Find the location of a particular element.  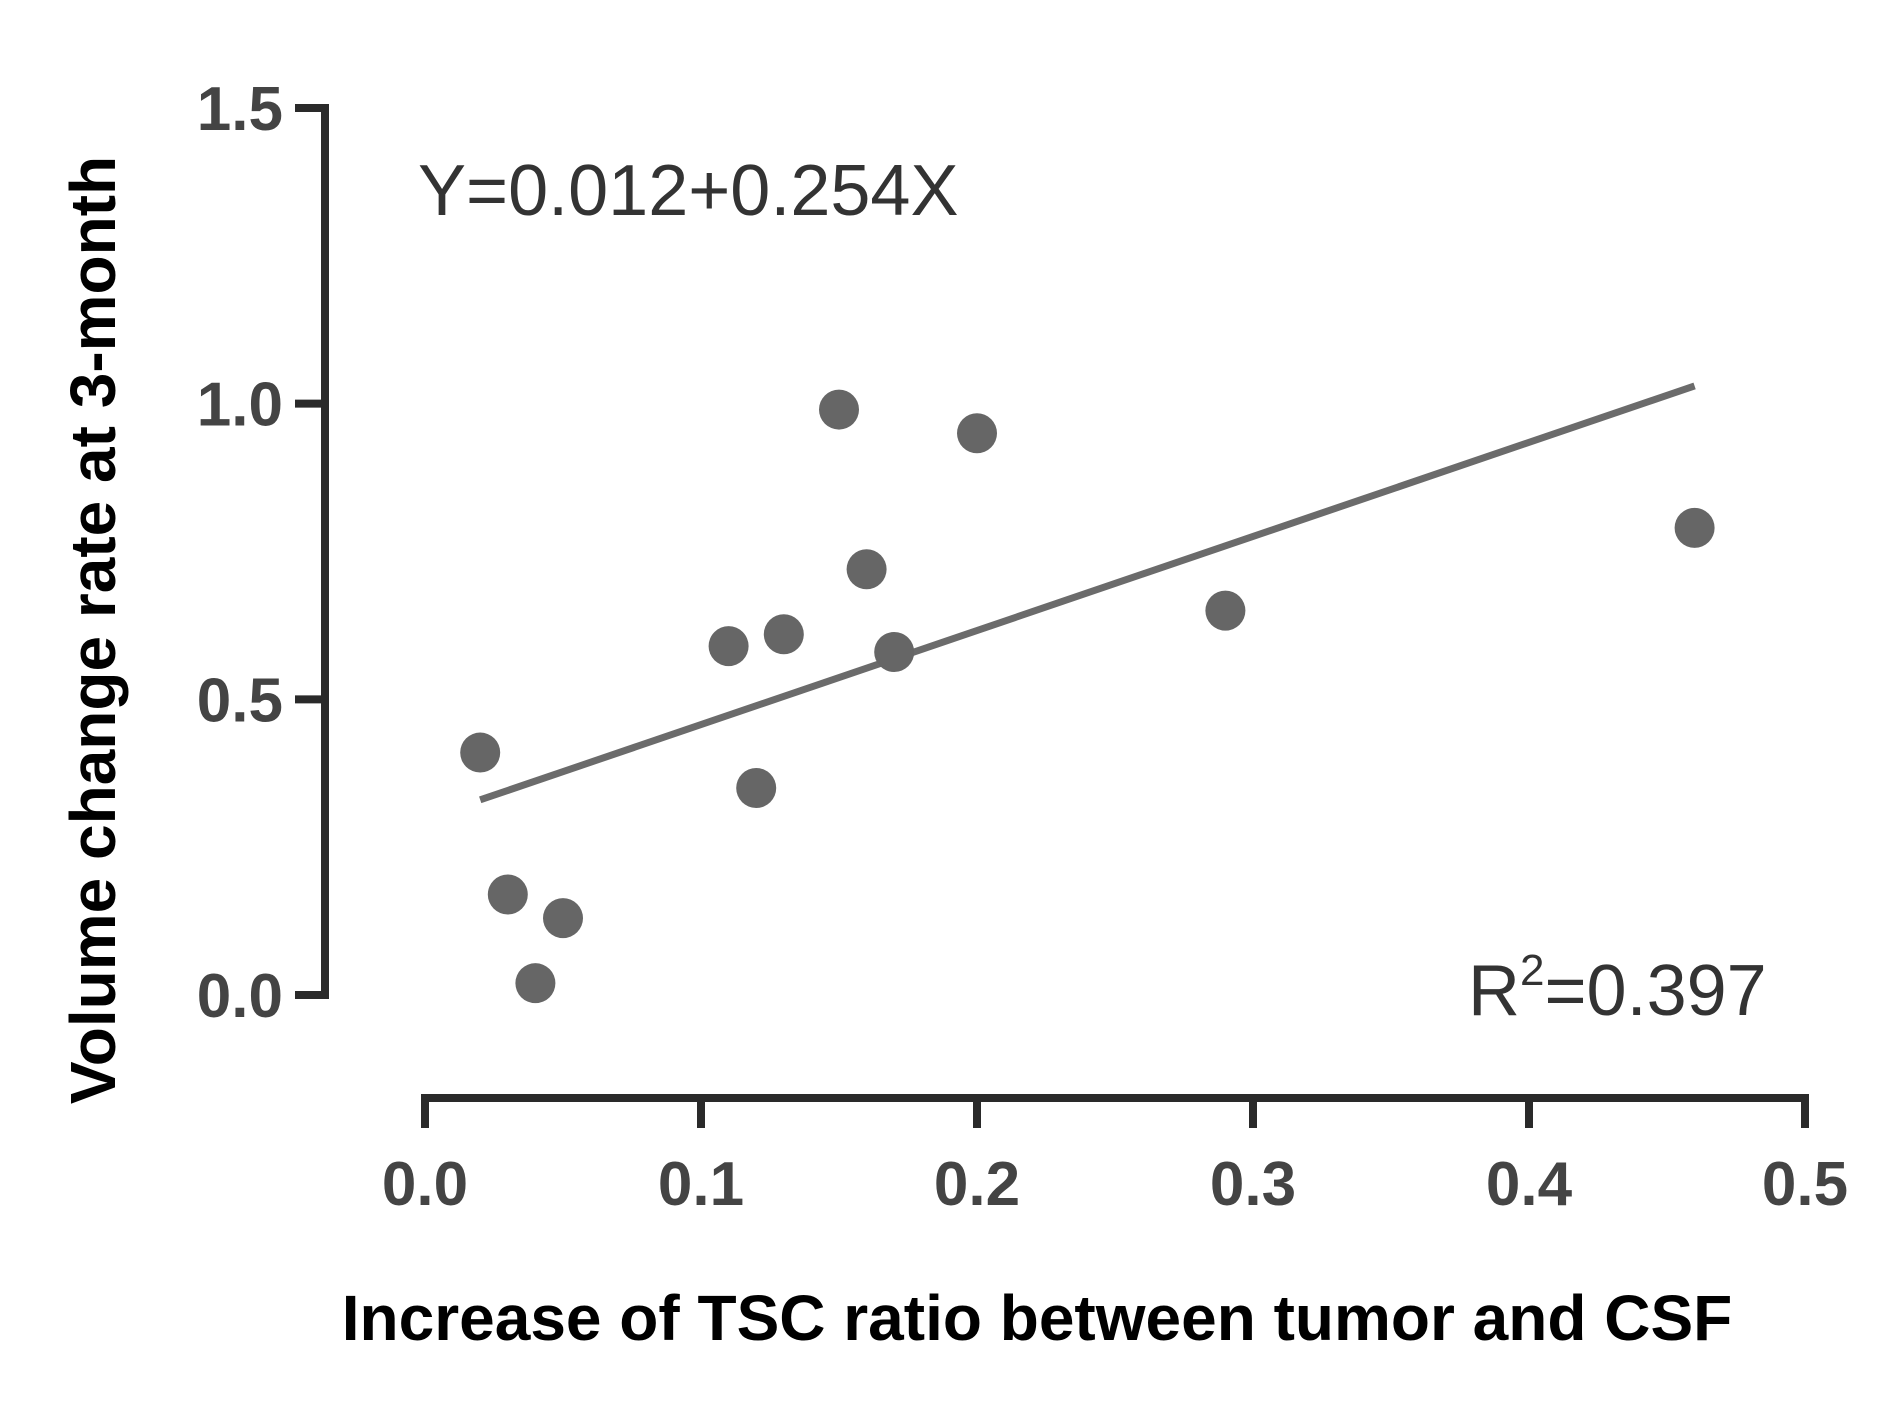

x-tick-label: 0.5 is located at coordinates (1805, 1184).